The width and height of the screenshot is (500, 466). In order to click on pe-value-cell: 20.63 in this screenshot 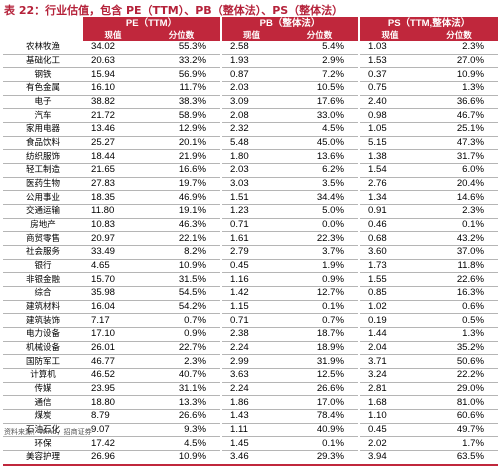, I will do `click(113, 61)`.